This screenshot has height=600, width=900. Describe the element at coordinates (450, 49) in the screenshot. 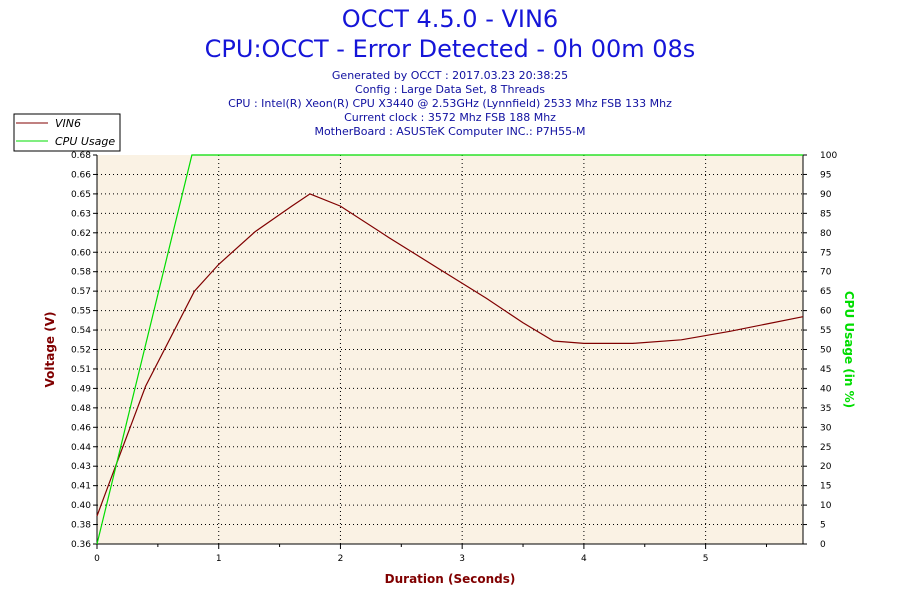

I see `chart-subtitle: CPU:OCCT - Error Detected - 0h 00m 08s` at that location.